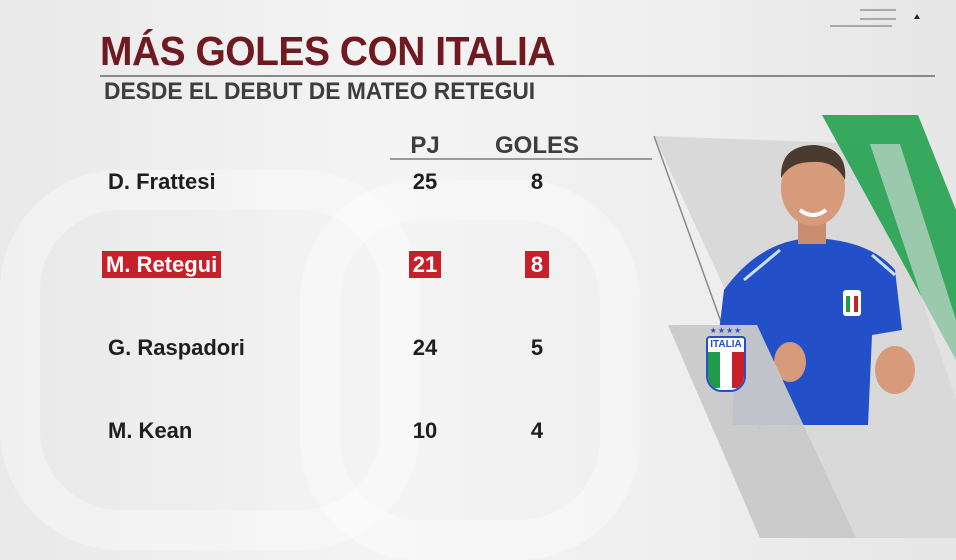  What do you see at coordinates (320, 91) in the screenshot?
I see `page-subtitle: DESDE EL DEBUT DE MATEO RETEGUI` at bounding box center [320, 91].